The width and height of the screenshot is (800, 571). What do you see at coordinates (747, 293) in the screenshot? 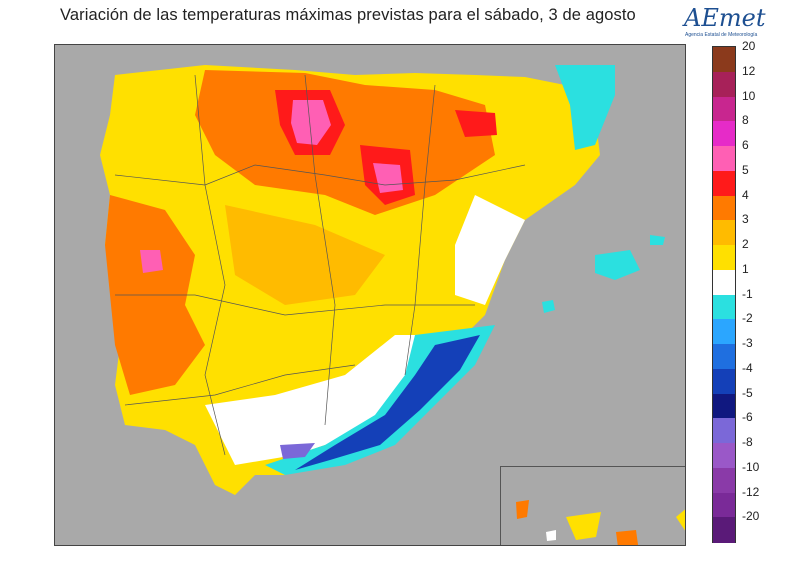
I see `legend-label: -1` at bounding box center [747, 293].